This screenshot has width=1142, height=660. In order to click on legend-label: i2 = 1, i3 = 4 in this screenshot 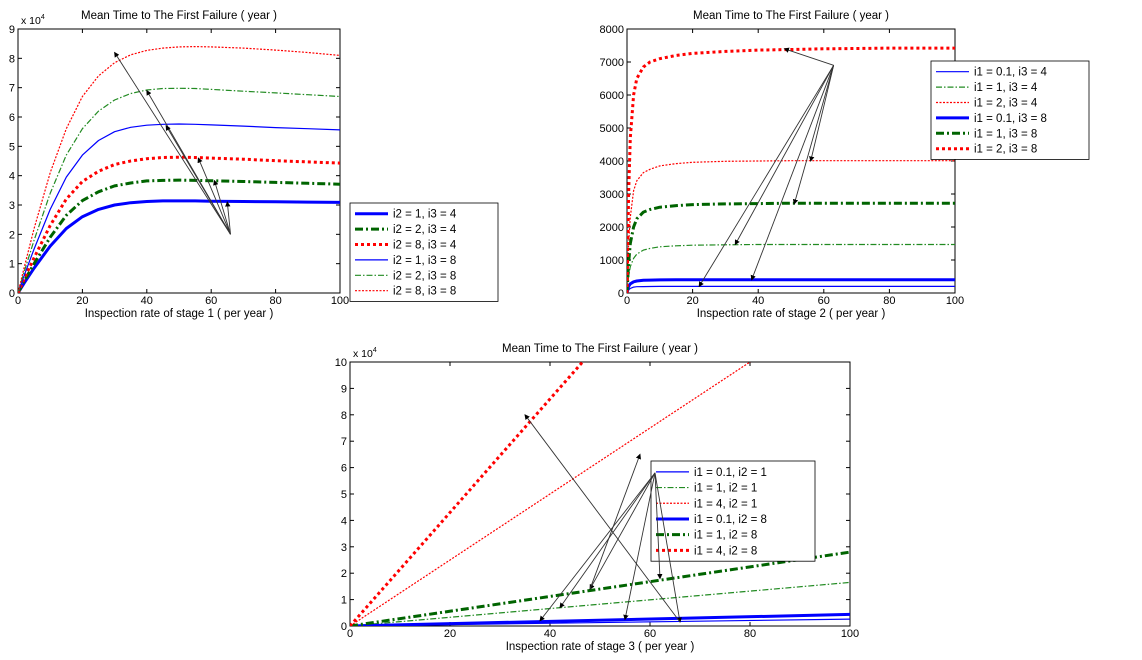, I will do `click(425, 215)`.